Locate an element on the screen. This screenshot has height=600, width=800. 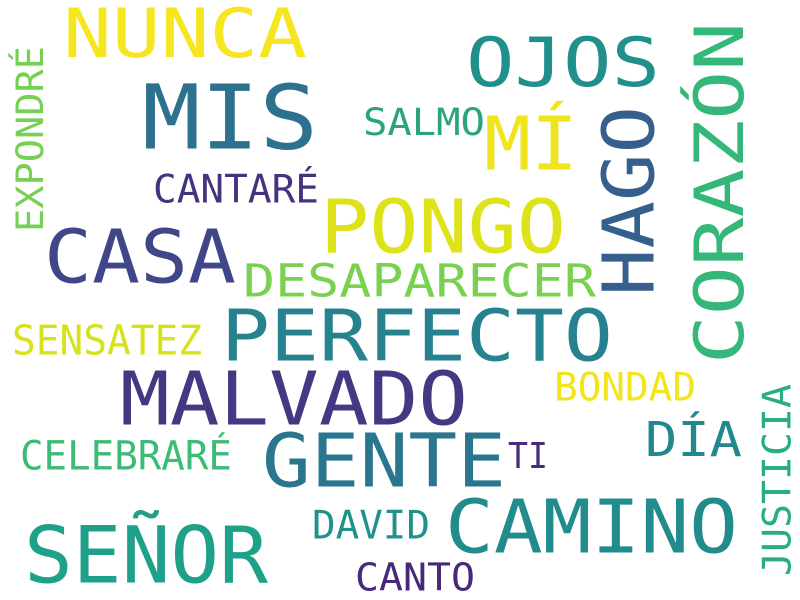
word-senor: SEÑOR is located at coordinates (146, 555).